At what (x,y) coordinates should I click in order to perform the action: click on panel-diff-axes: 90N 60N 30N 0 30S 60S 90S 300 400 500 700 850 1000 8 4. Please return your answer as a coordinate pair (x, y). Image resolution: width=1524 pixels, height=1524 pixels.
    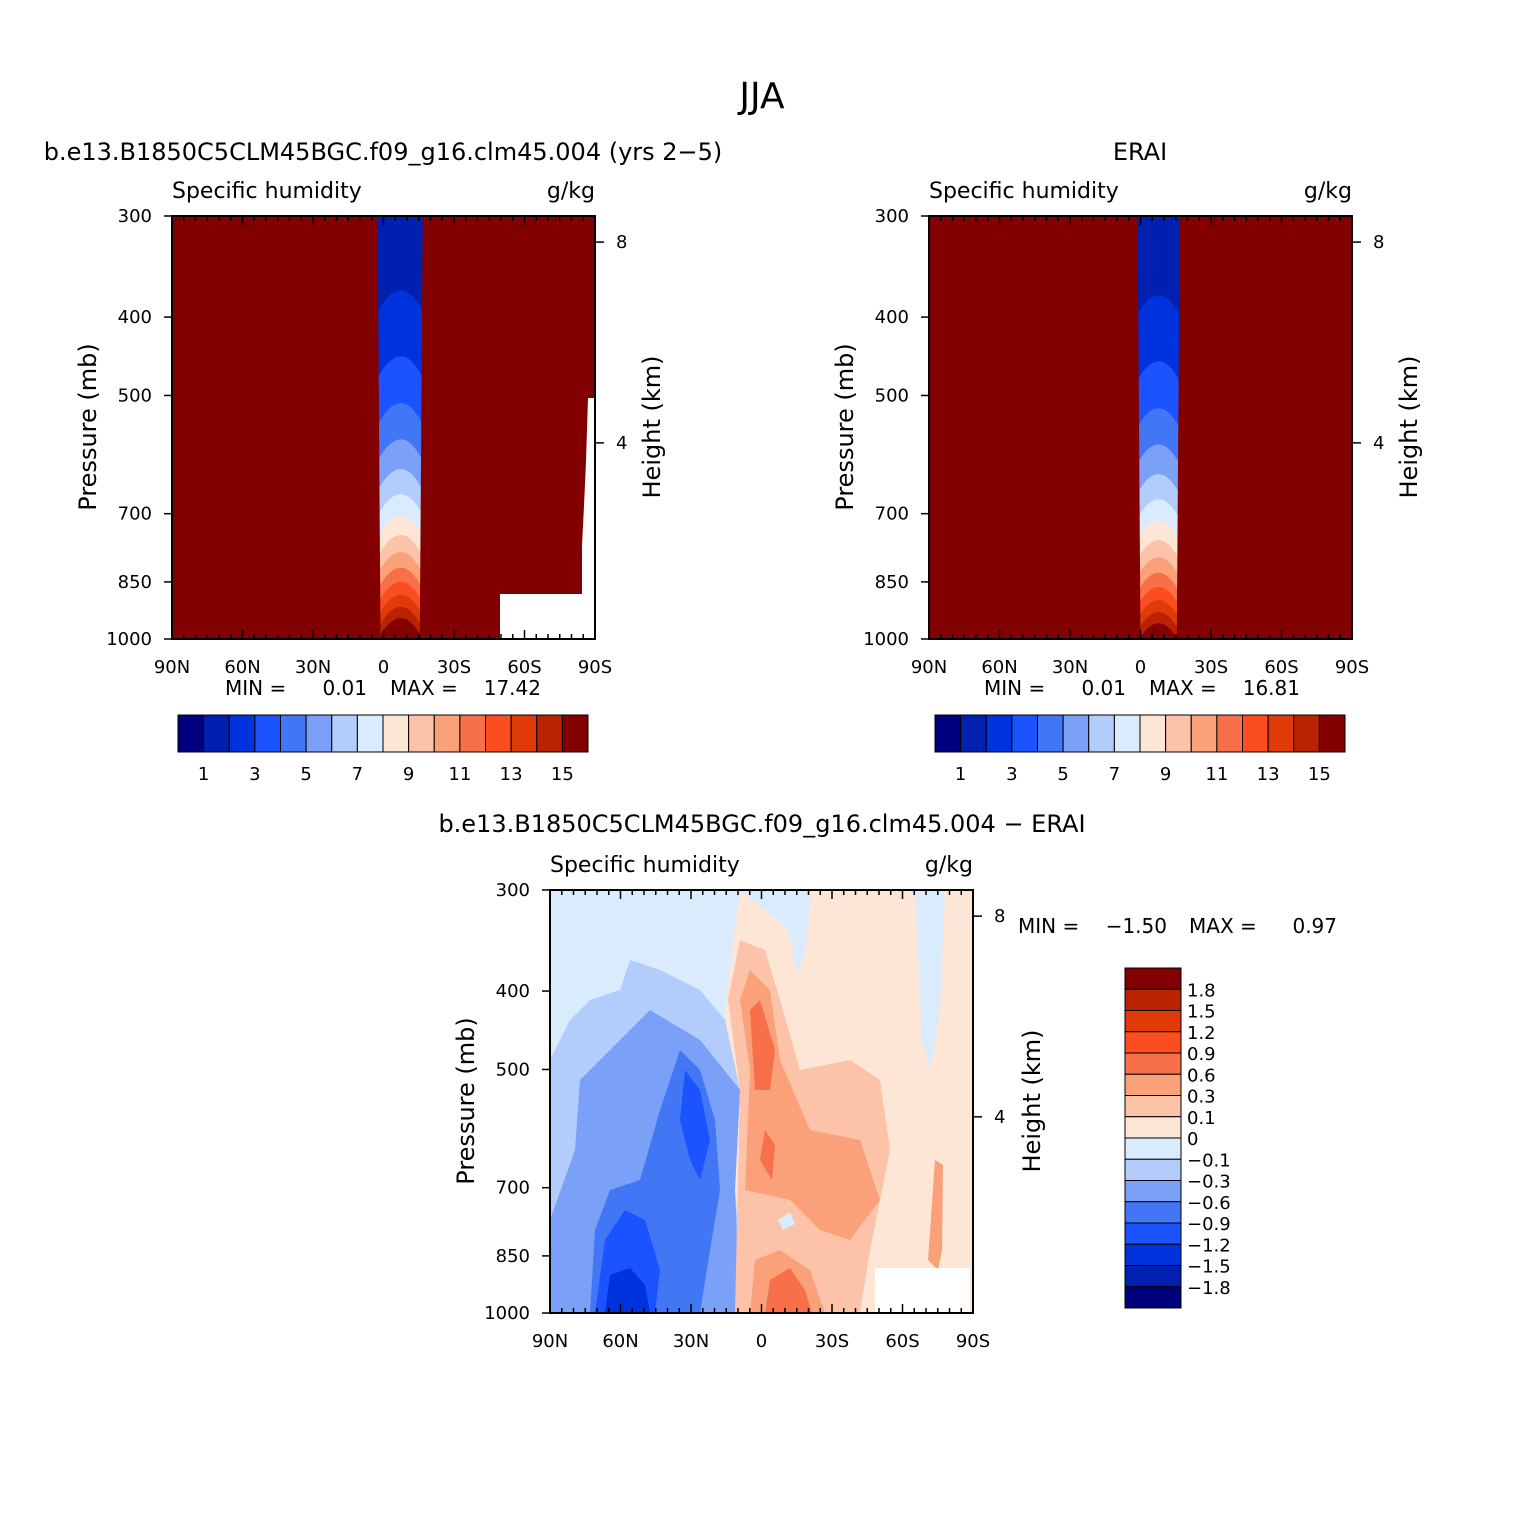
    Looking at the image, I should click on (744, 1116).